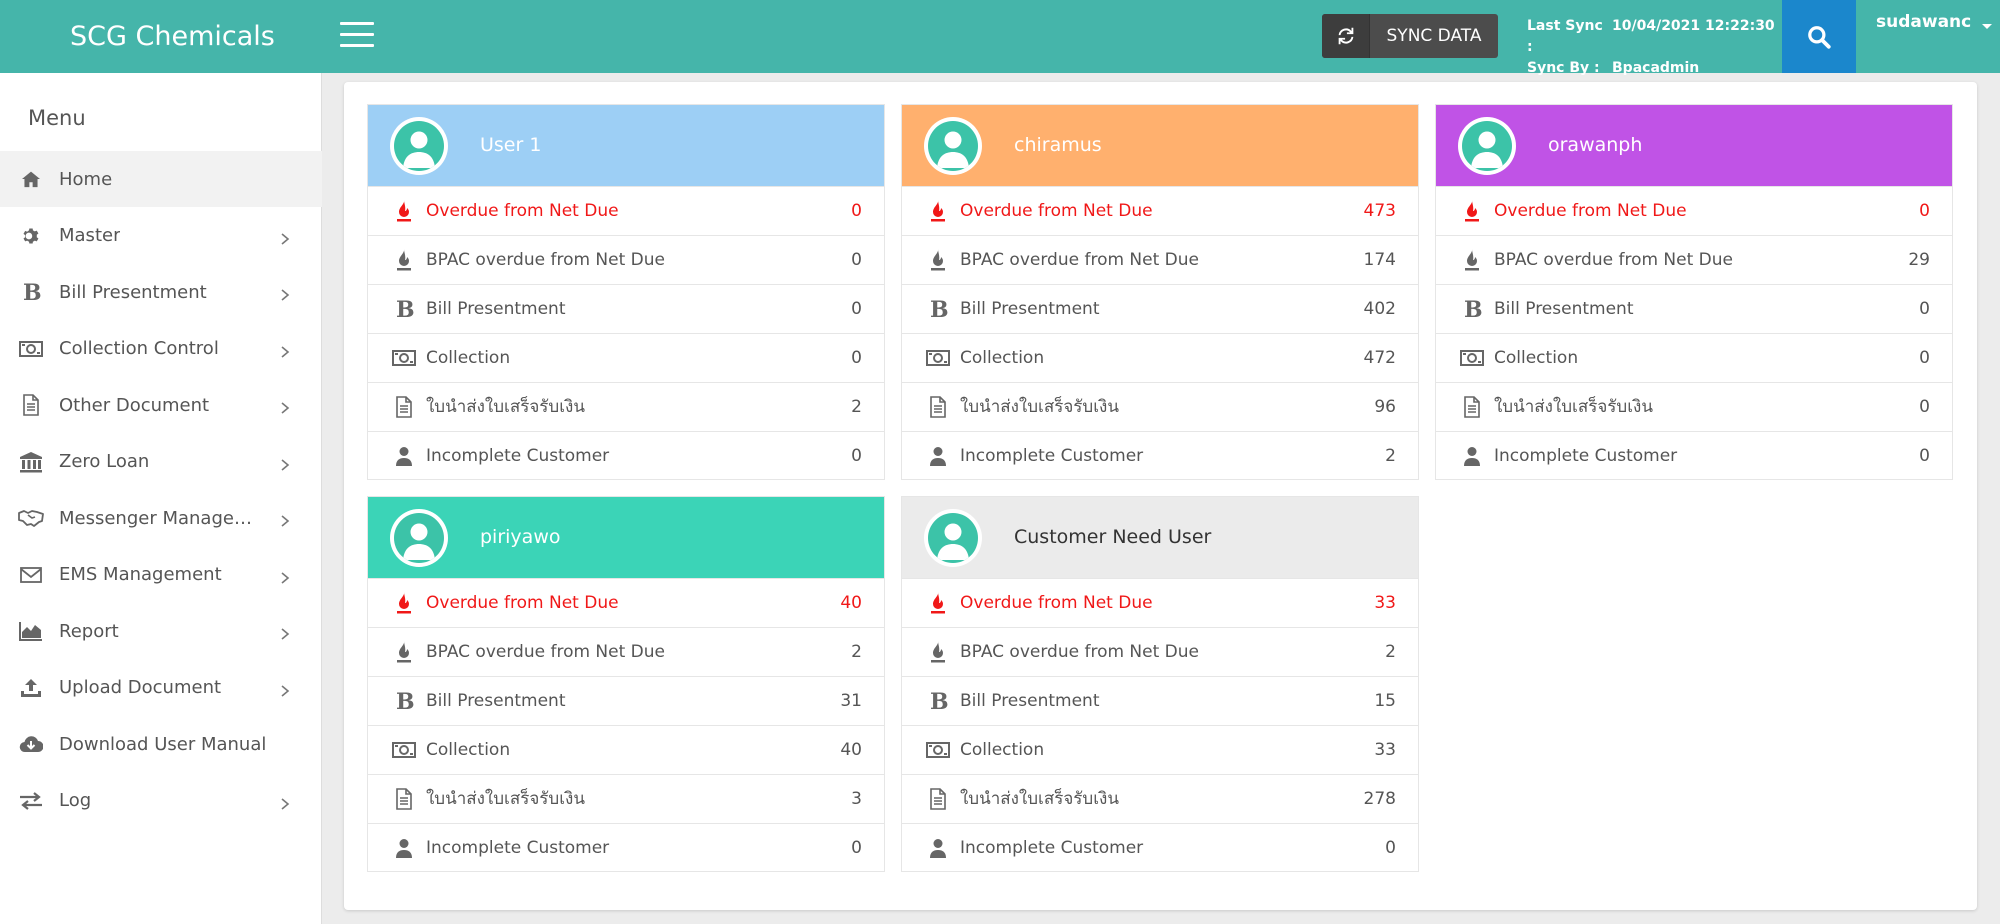 The width and height of the screenshot is (2000, 924). What do you see at coordinates (1934, 22) in the screenshot?
I see `user-menu: sudawanc` at bounding box center [1934, 22].